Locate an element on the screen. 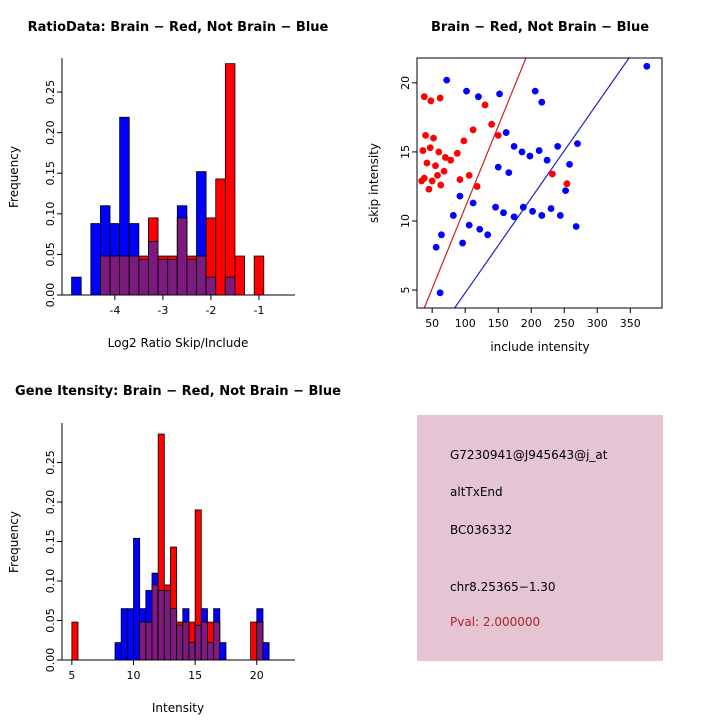 This screenshot has width=720, height=720. svg-text: 50 is located at coordinates (432, 323).